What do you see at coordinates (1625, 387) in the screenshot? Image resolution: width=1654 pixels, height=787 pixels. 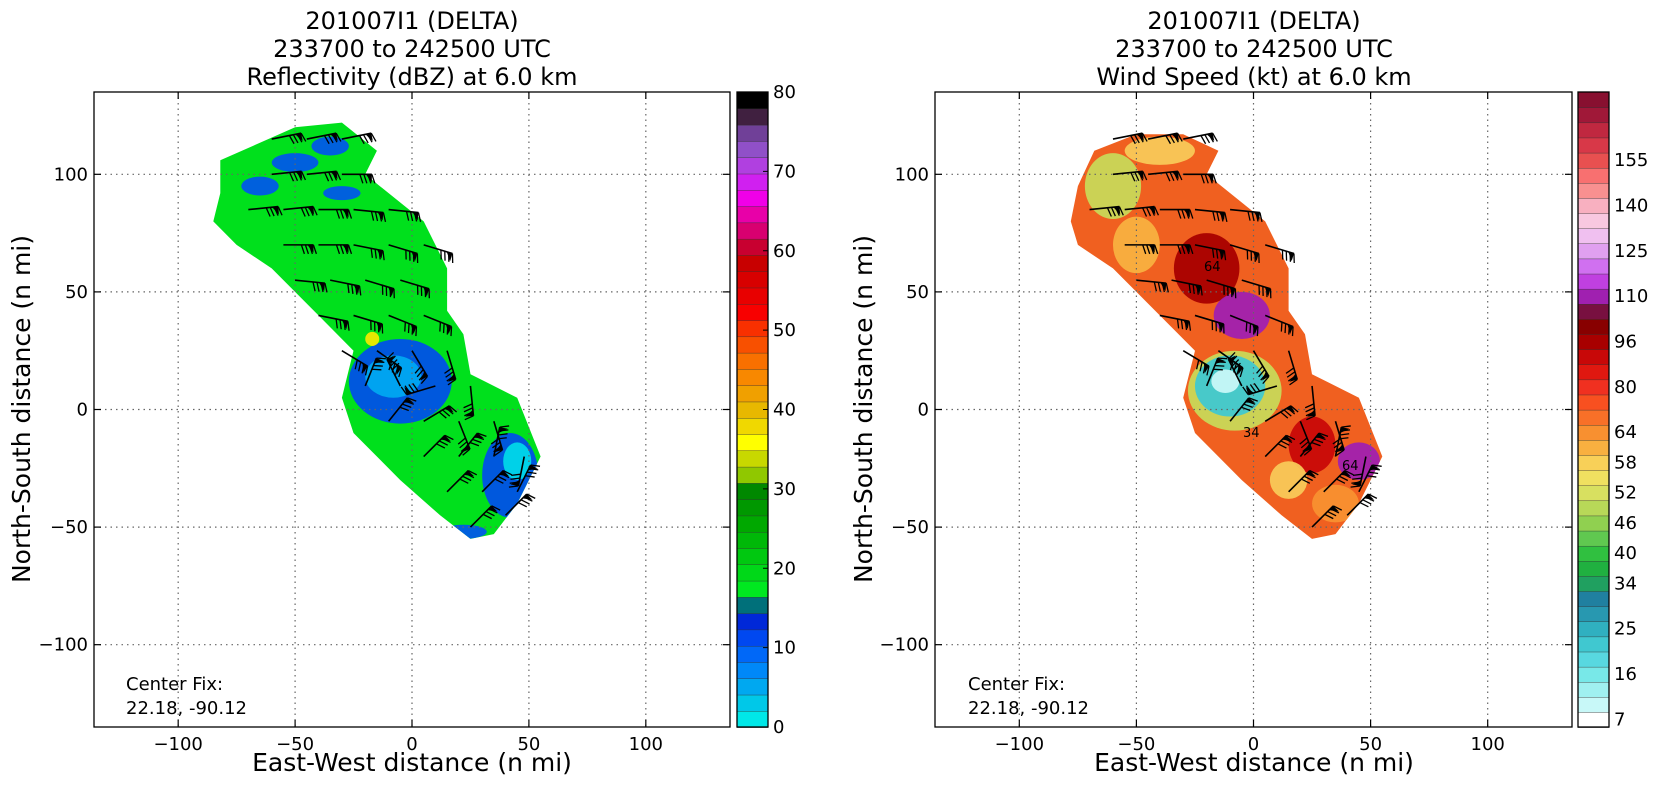 I see `colorbar-tick-label: 80` at bounding box center [1625, 387].